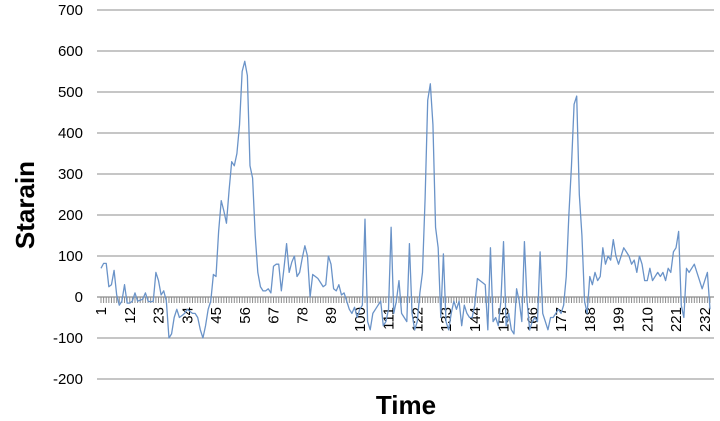 This screenshot has width=720, height=421. Describe the element at coordinates (274, 315) in the screenshot. I see `x-tick-label: 67` at that location.